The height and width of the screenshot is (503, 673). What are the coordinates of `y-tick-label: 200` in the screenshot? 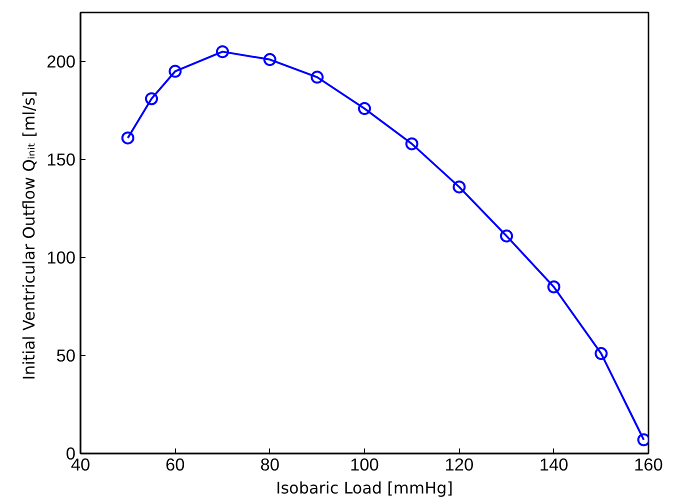 It's located at (61, 62).